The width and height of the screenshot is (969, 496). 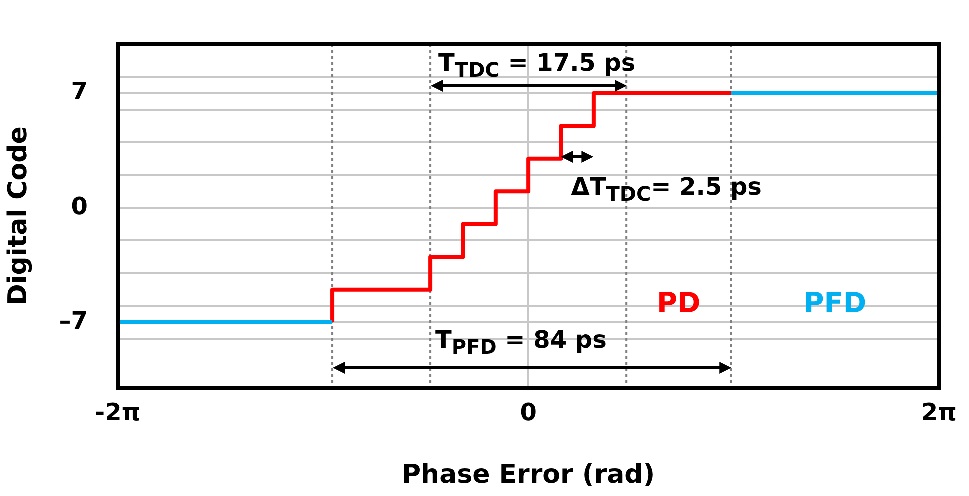 What do you see at coordinates (73, 320) in the screenshot?
I see `y-tick-label: –7` at bounding box center [73, 320].